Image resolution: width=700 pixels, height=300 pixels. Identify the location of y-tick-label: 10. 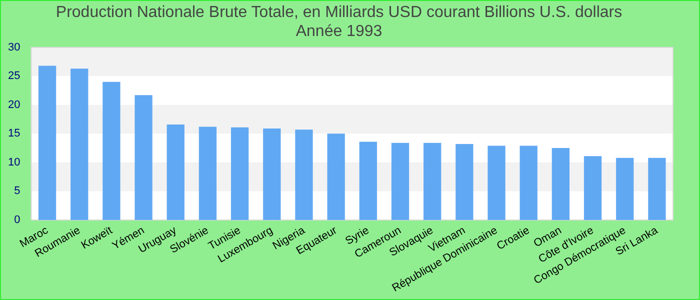
(14, 162).